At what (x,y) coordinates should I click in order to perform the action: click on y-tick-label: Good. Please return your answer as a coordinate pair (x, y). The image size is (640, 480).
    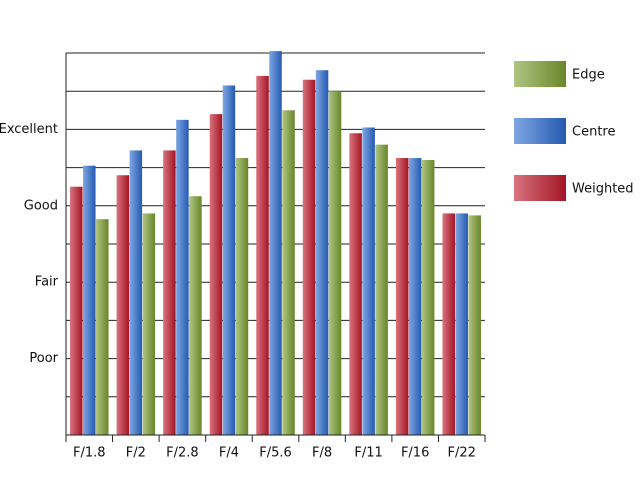
    Looking at the image, I should click on (41, 205).